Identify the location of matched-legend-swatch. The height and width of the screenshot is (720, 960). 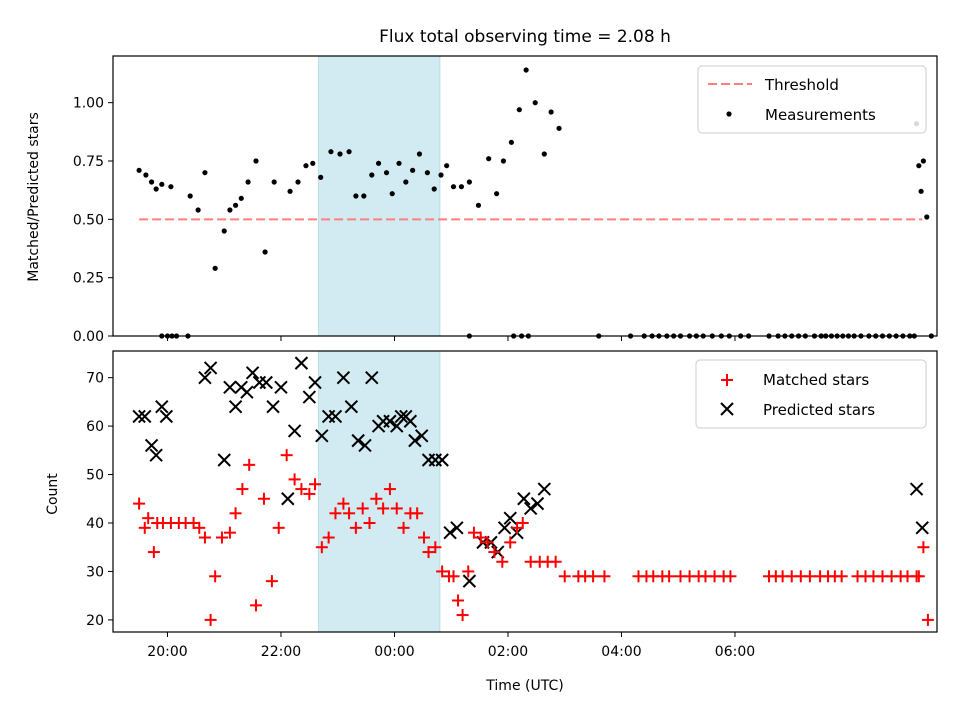
(727, 380).